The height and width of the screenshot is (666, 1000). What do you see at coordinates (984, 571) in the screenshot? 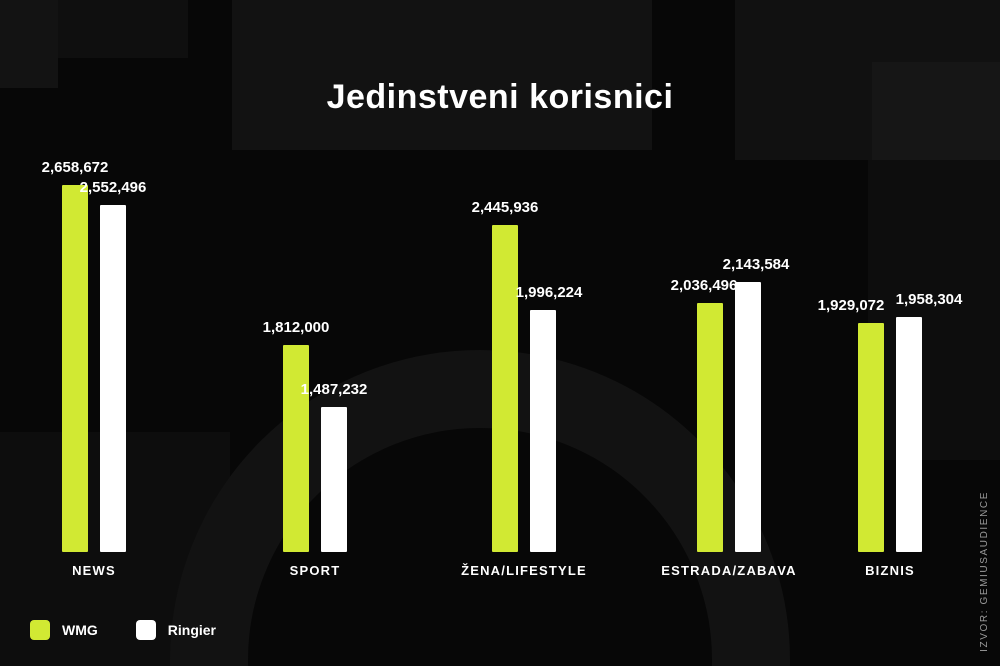
I see `source-note: IZVOR: GEMIUSAUDIENCE` at bounding box center [984, 571].